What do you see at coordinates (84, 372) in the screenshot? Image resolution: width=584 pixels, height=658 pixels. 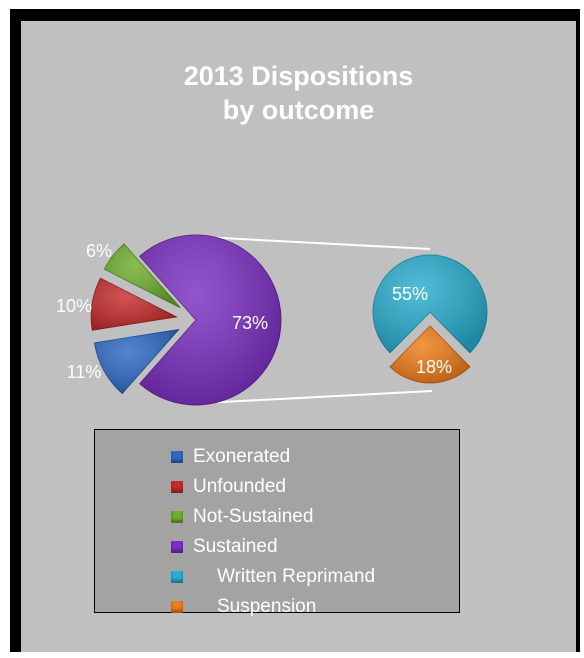 I see `data-label-exonerated: 11%` at bounding box center [84, 372].